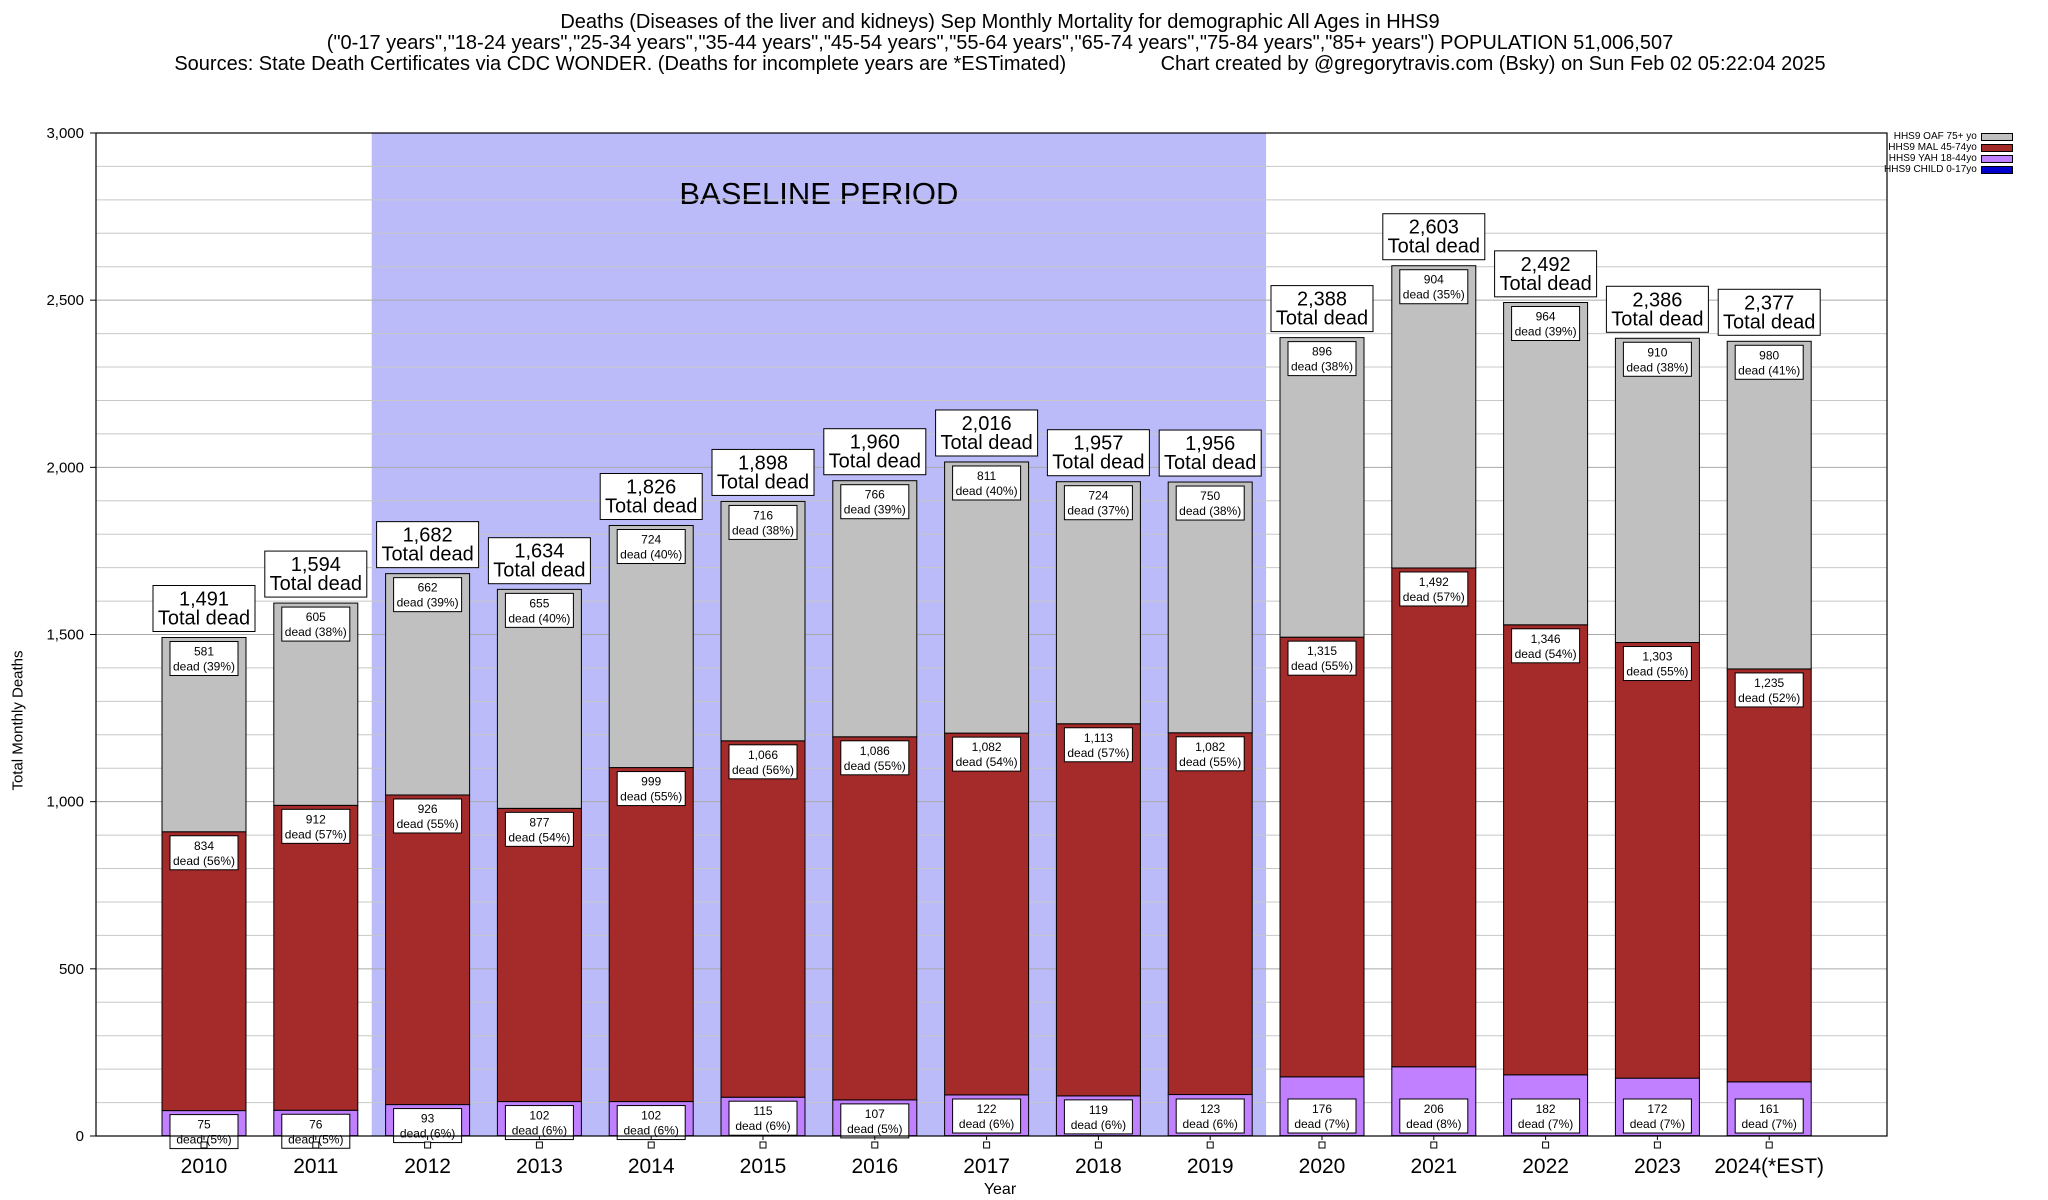  Describe the element at coordinates (763, 755) in the screenshot. I see `segment-value-label: 1,066` at that location.